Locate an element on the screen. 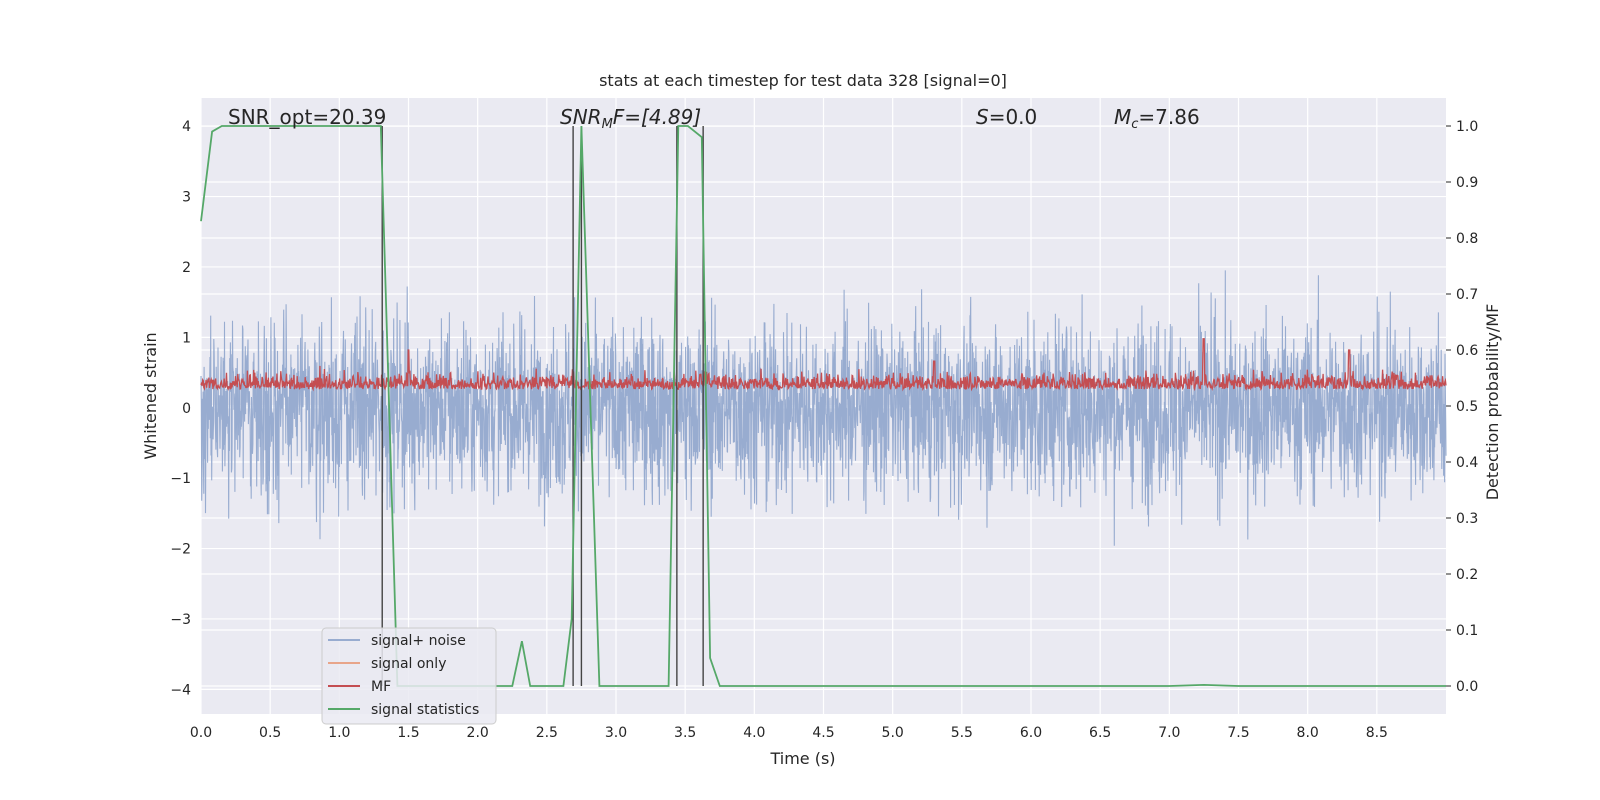 Image resolution: width=1600 pixels, height=800 pixels. x-tick-label: 0.0 is located at coordinates (201, 733).